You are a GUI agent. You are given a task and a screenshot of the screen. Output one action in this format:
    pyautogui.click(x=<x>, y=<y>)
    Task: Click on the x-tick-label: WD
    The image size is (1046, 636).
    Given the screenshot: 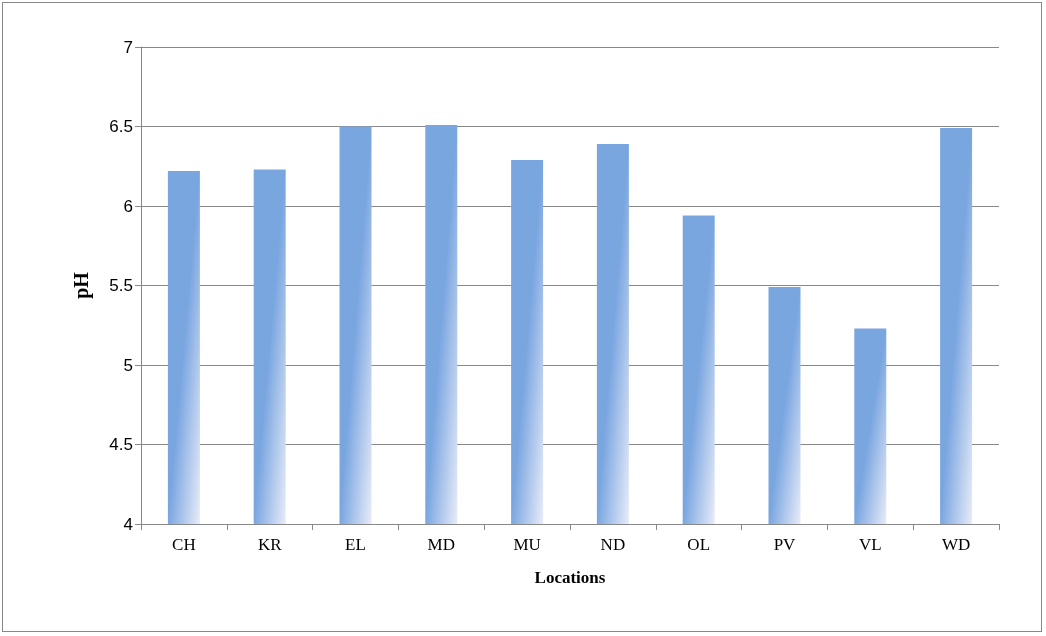 What is the action you would take?
    pyautogui.click(x=956, y=544)
    